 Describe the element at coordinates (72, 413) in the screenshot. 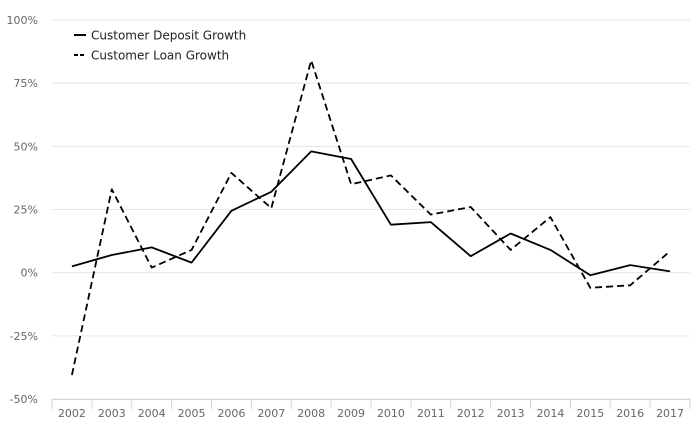

I see `x-tick-label: 2002` at that location.